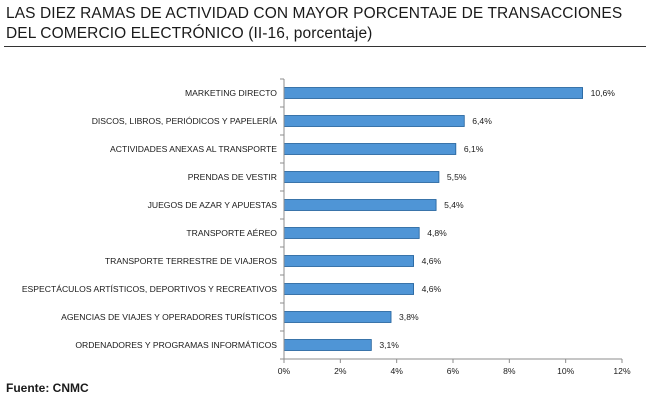 The image size is (650, 400). Describe the element at coordinates (232, 177) in the screenshot. I see `category-label: PRENDAS DE VESTIR` at that location.